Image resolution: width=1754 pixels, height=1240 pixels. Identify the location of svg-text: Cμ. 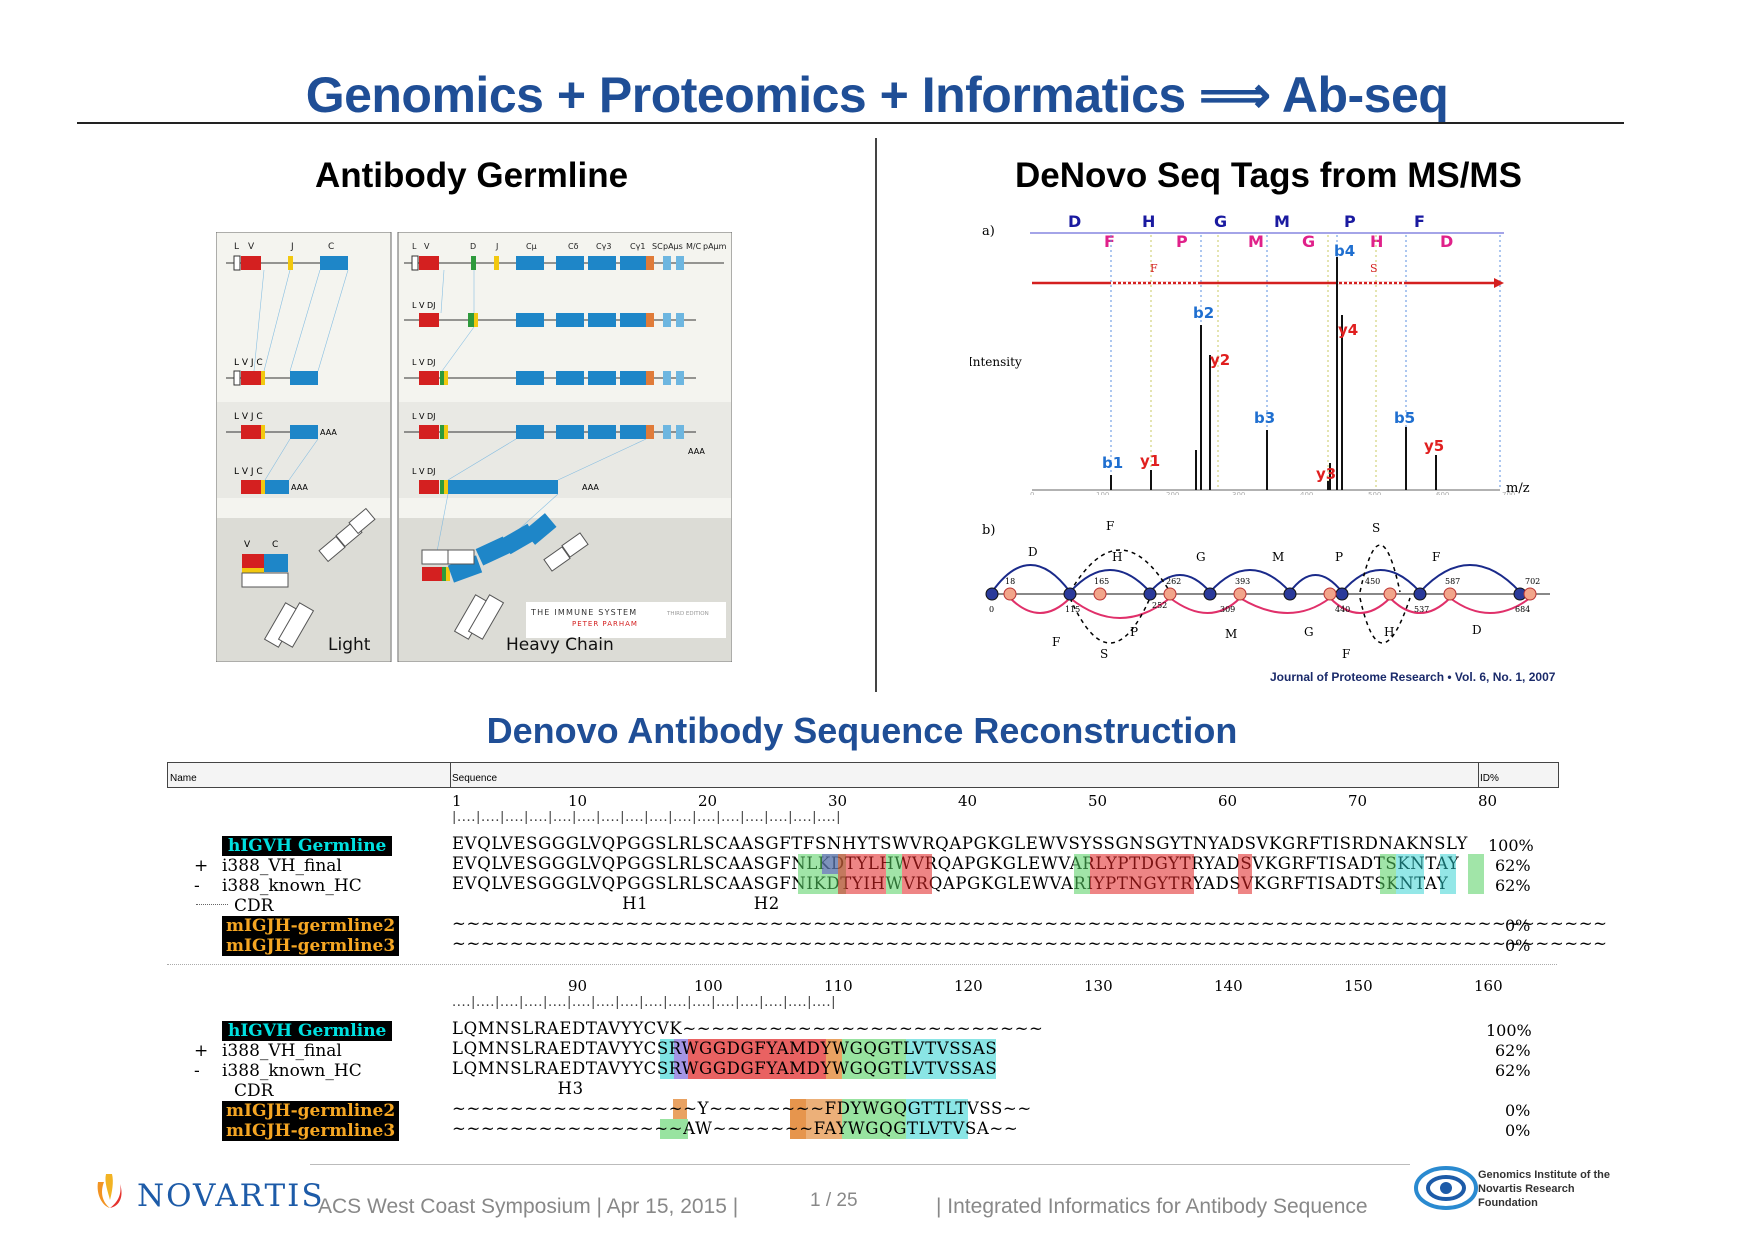
(531, 246).